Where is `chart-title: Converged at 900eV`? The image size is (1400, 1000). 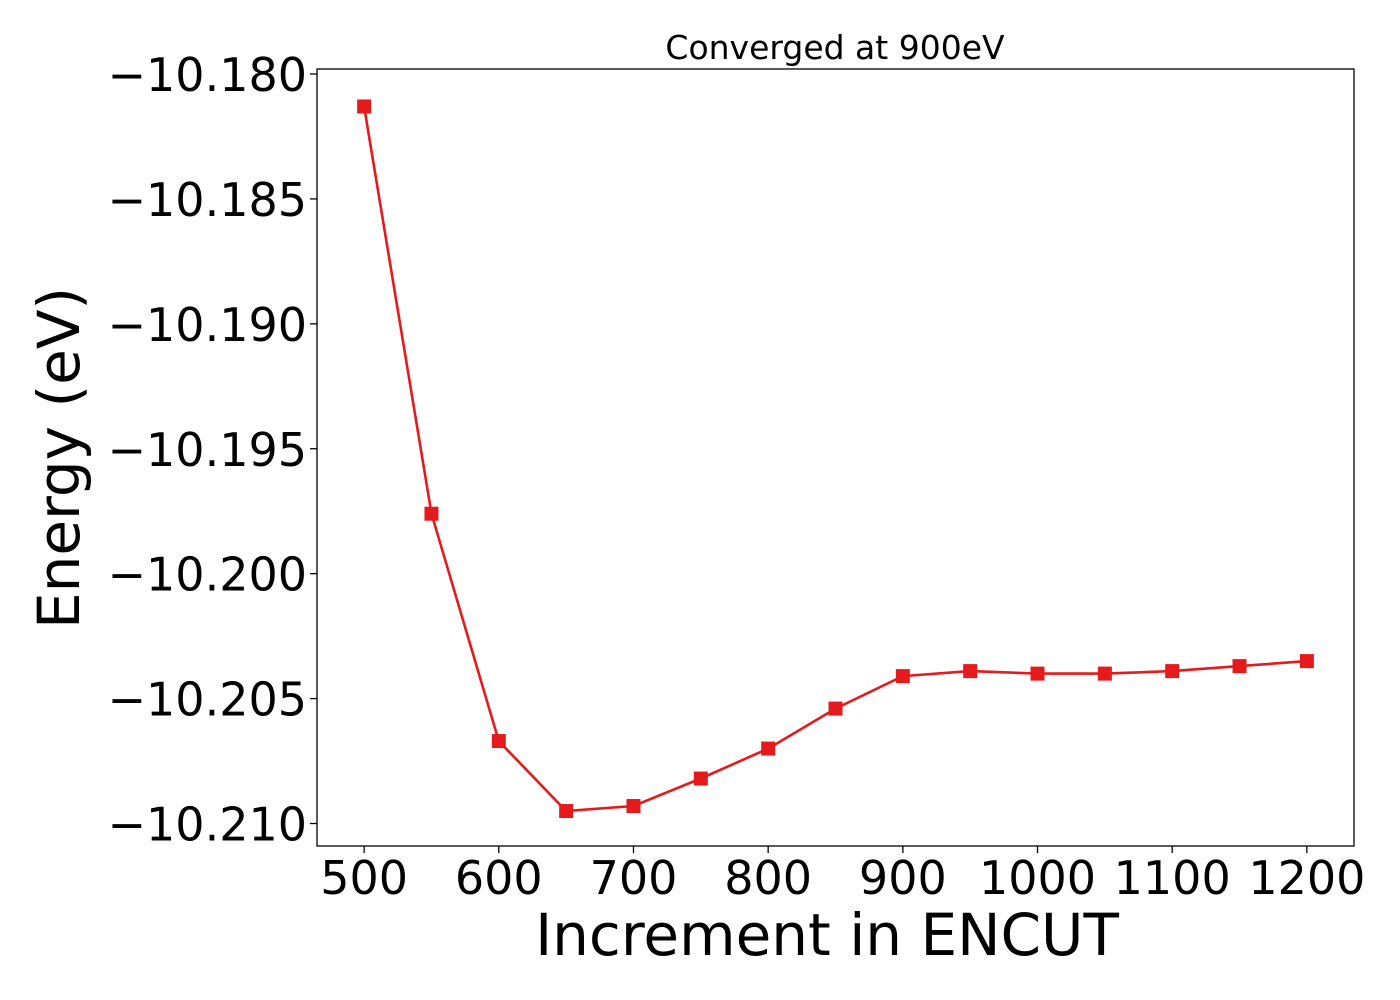
chart-title: Converged at 900eV is located at coordinates (835, 47).